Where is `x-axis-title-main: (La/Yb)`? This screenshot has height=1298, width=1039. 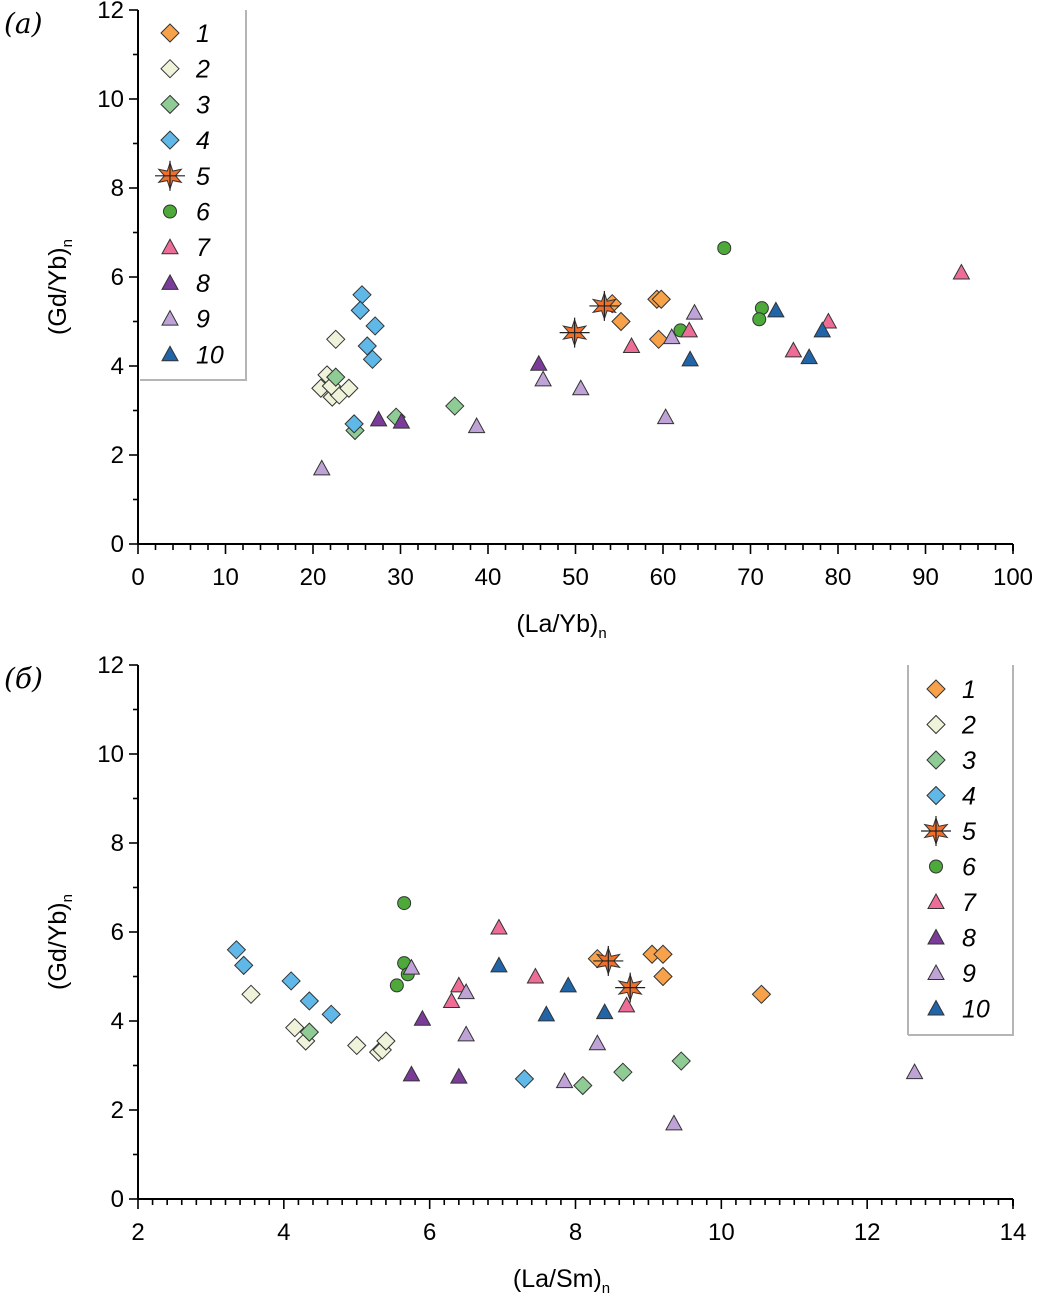
x-axis-title-main: (La/Yb) is located at coordinates (557, 624).